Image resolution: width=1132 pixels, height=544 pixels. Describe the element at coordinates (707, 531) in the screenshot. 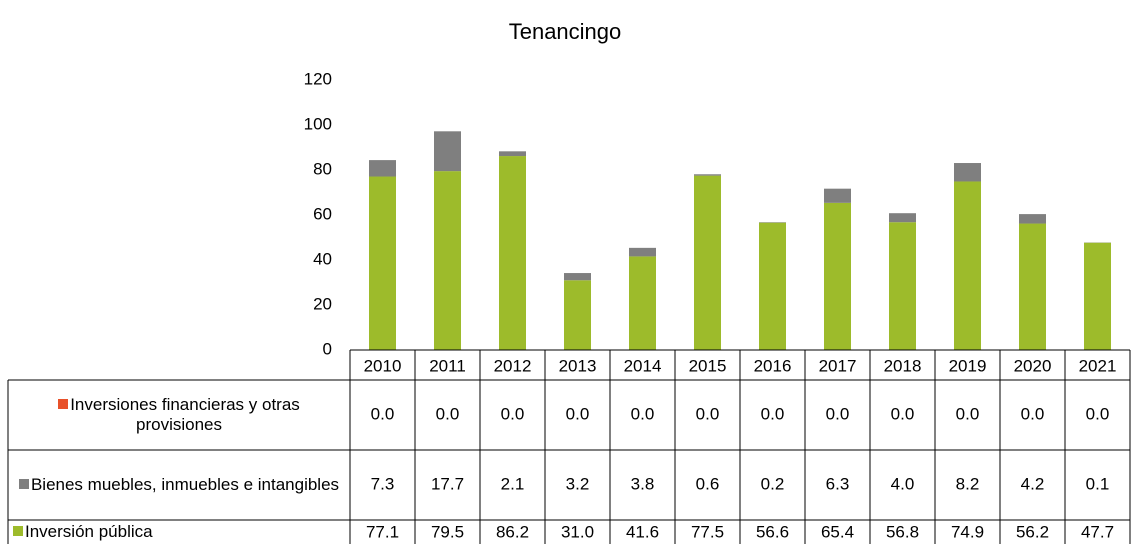

I see `table-value: 77.5` at that location.